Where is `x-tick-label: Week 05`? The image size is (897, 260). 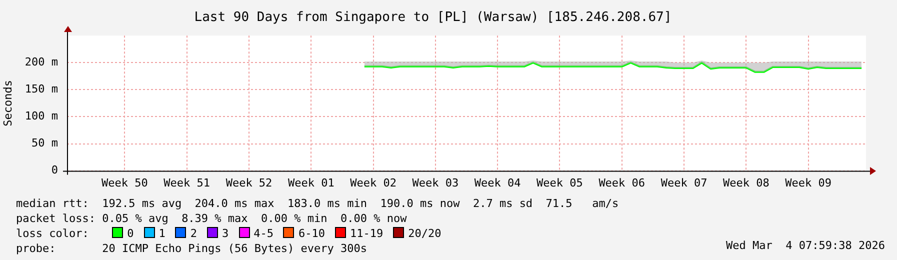 x-tick-label: Week 05 is located at coordinates (559, 183).